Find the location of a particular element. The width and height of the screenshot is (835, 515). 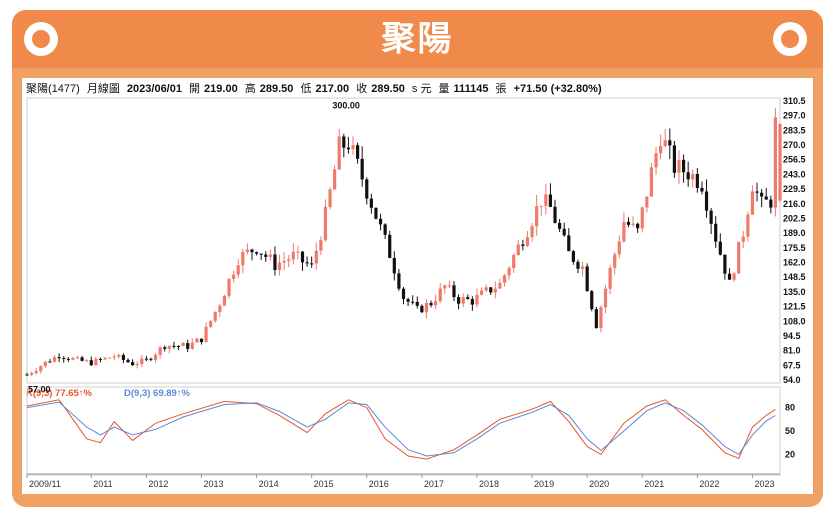

x-tick-label: 2011 is located at coordinates (102, 484).